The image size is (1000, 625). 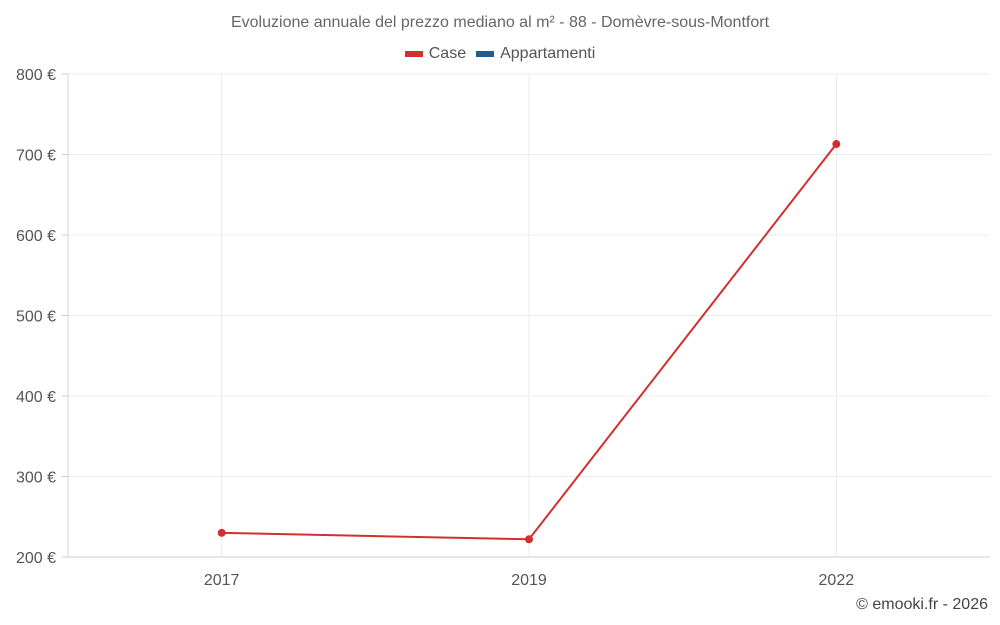 What do you see at coordinates (485, 54) in the screenshot?
I see `legend-swatch-appartamenti` at bounding box center [485, 54].